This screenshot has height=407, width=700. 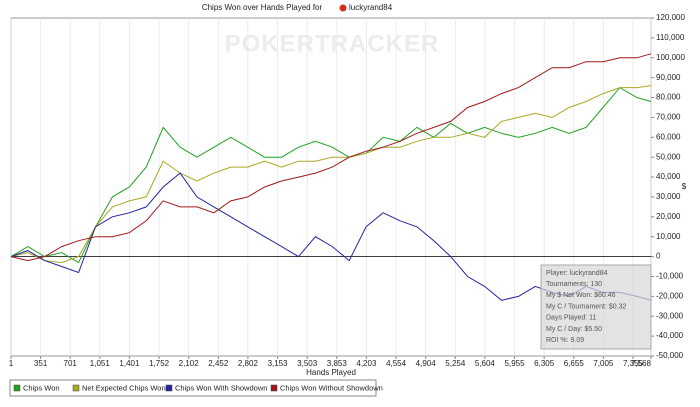 I want to click on info-line: My C / Tournament: $0.32, so click(x=586, y=306).